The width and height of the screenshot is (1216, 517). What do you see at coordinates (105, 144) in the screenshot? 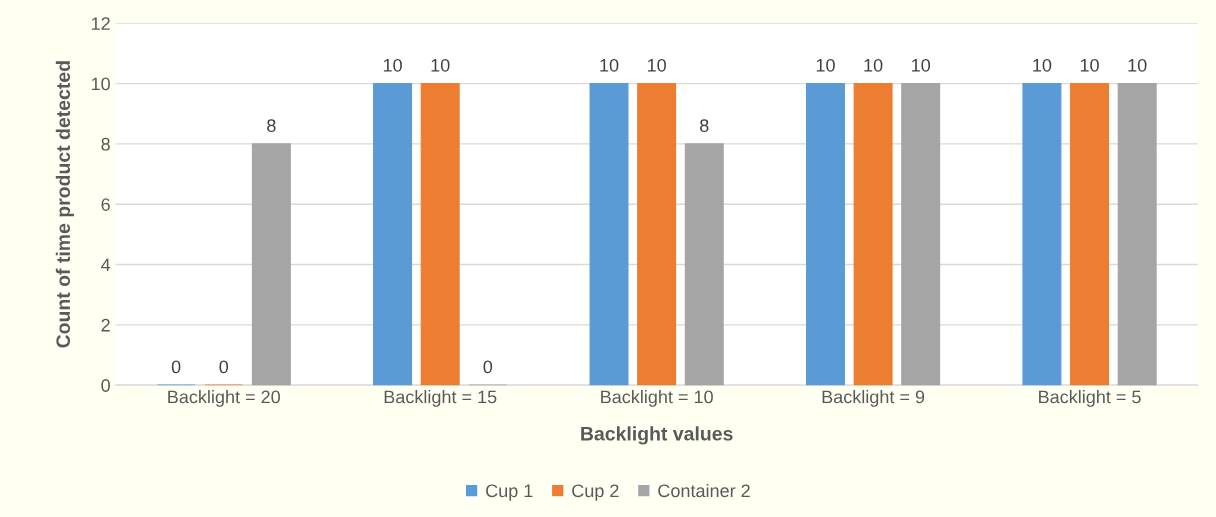
I see `y-tick-label: 8` at bounding box center [105, 144].